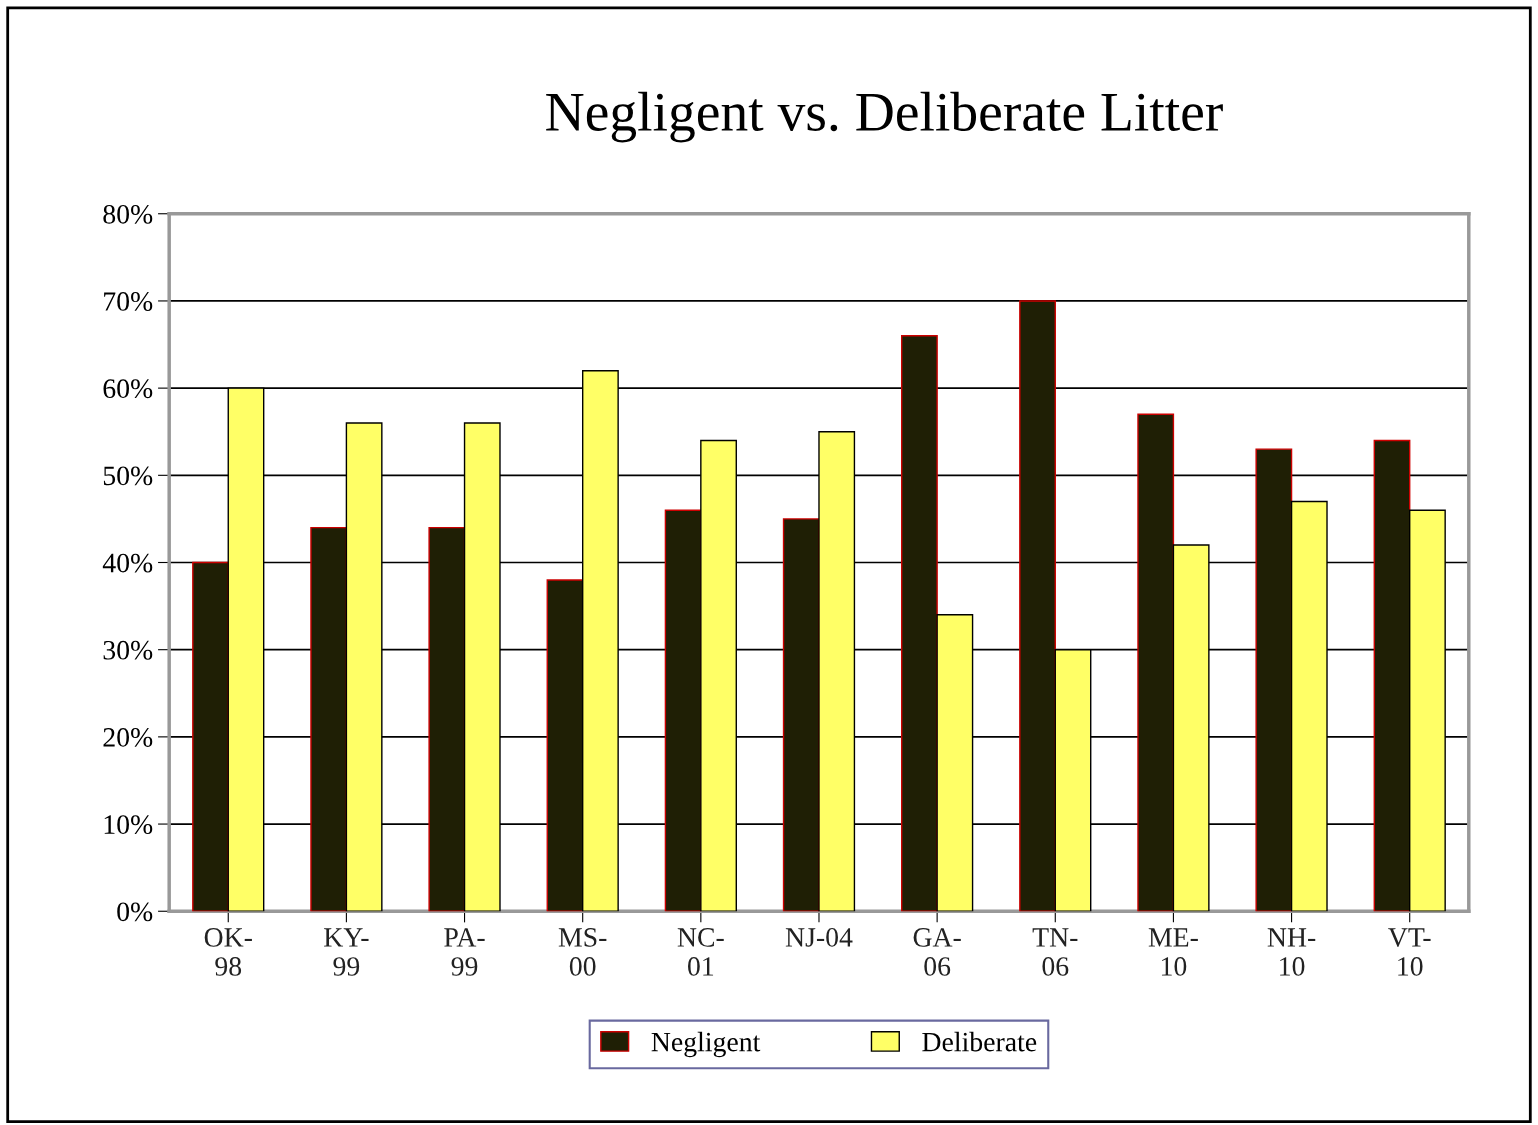 This screenshot has height=1125, width=1538. Describe the element at coordinates (582, 952) in the screenshot. I see `x-tick-label: MS- 00` at that location.